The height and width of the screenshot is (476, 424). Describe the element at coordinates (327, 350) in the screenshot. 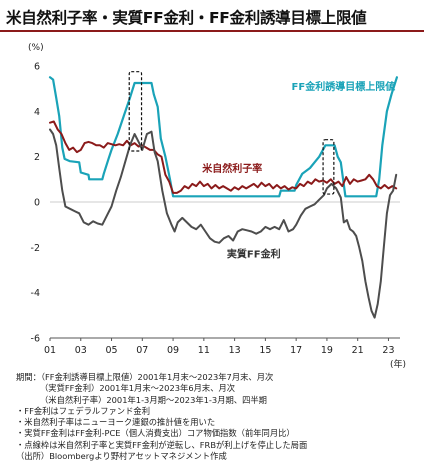

I see `x-tick-label: 19` at that location.